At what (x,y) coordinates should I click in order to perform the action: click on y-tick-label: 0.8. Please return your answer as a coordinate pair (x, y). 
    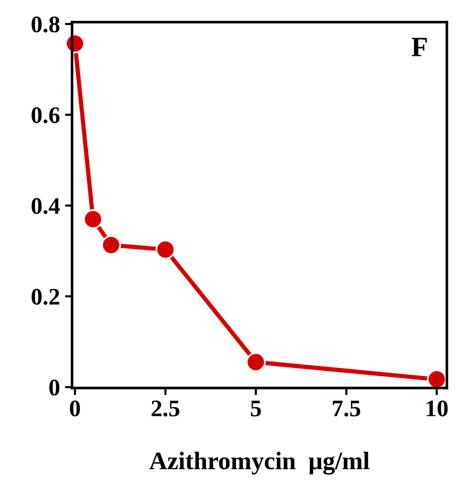
    Looking at the image, I should click on (46, 24).